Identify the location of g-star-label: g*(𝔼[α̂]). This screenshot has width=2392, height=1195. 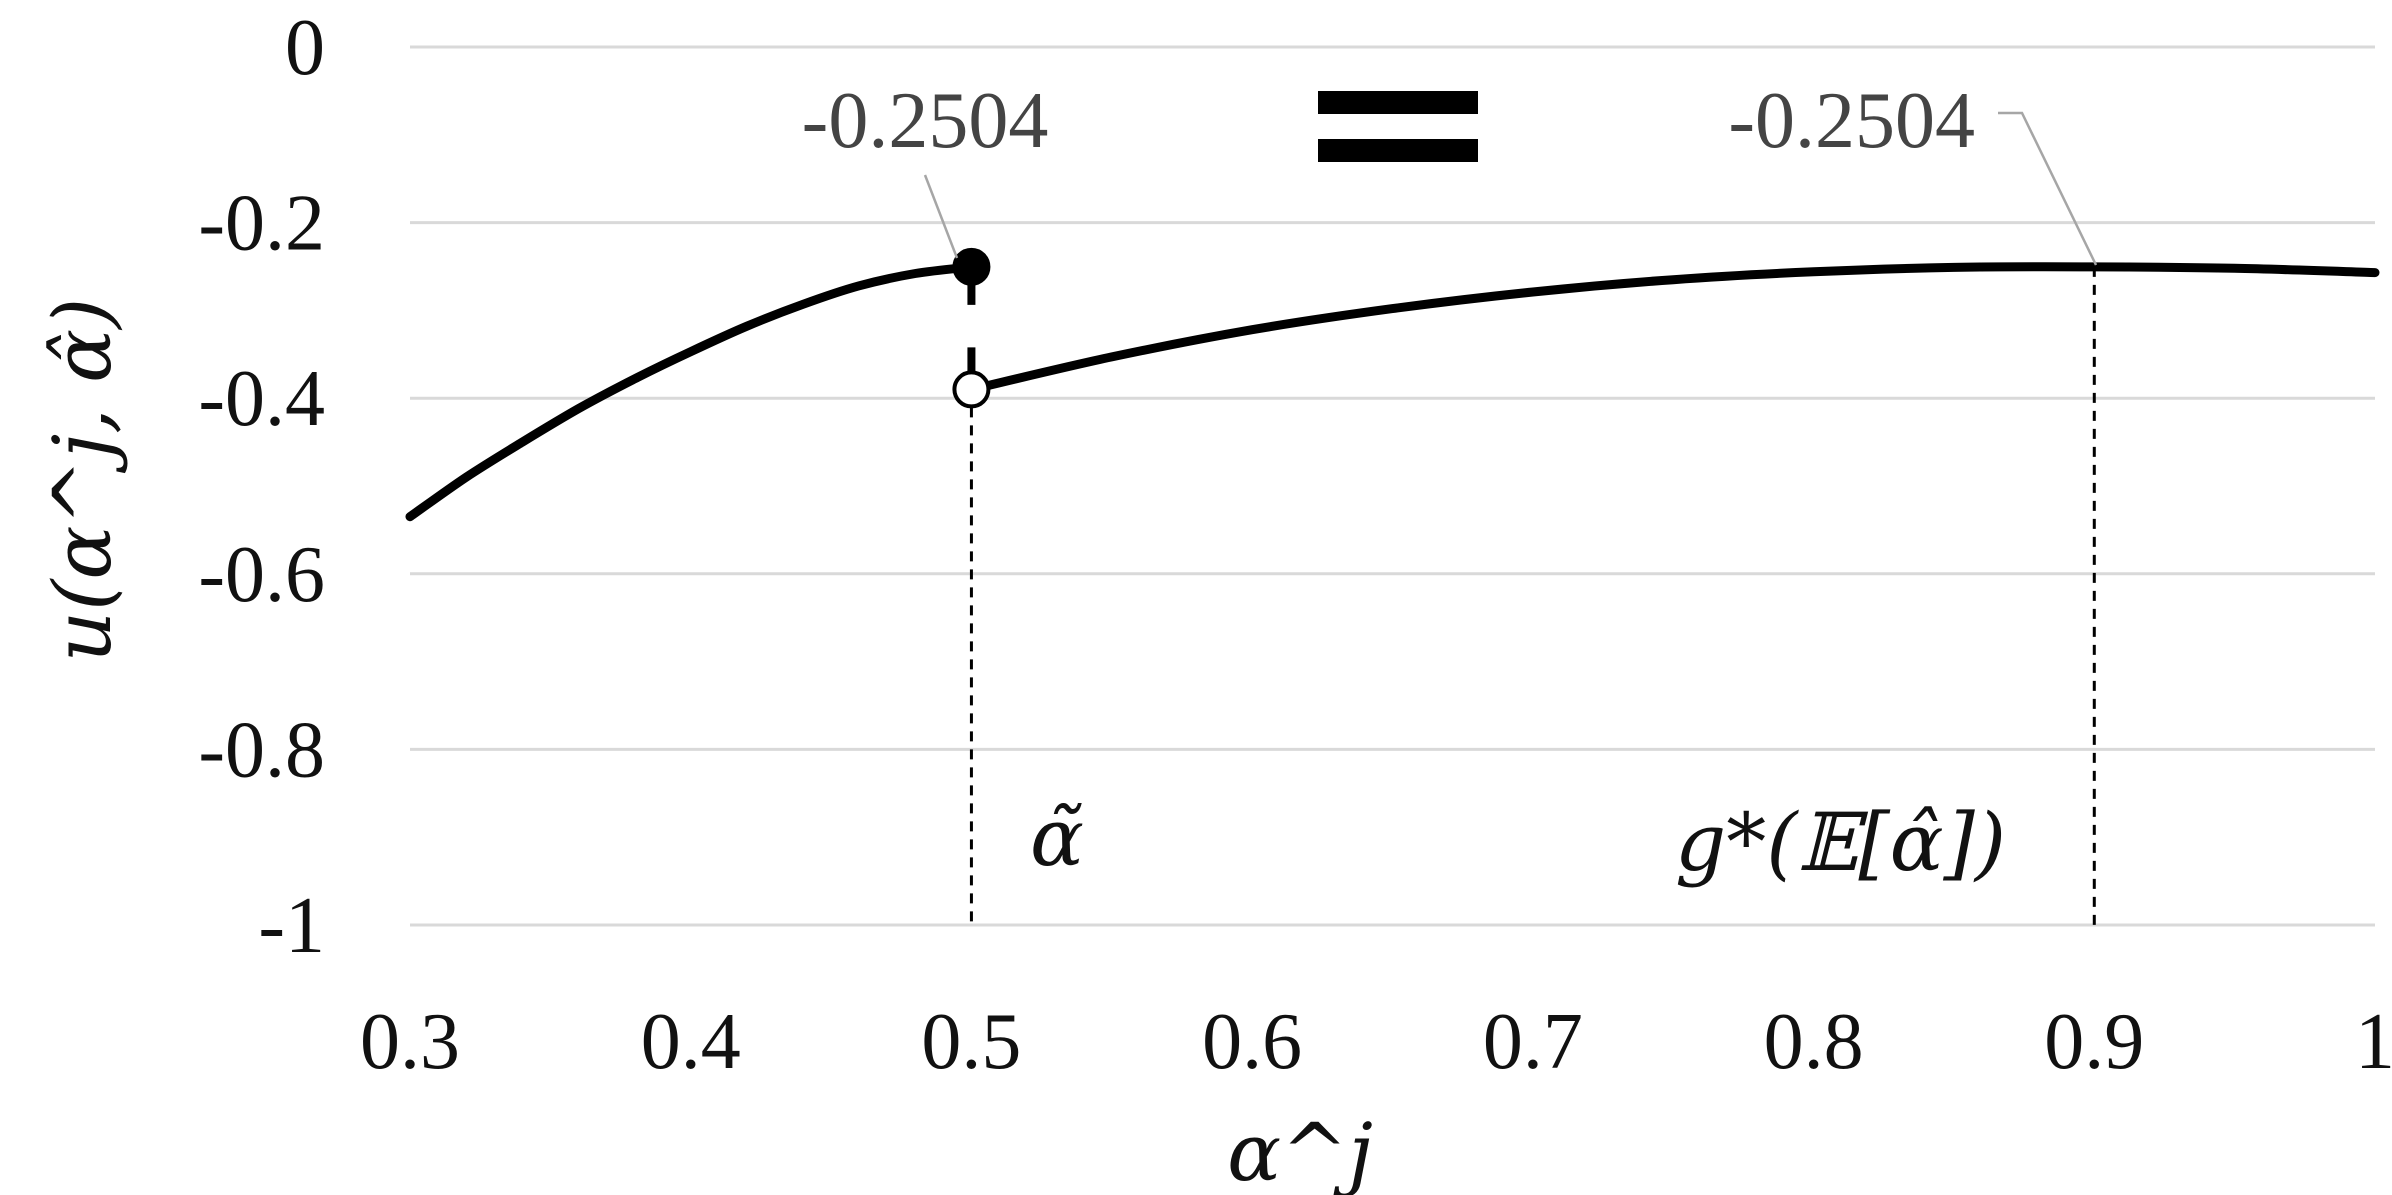
(1840, 842).